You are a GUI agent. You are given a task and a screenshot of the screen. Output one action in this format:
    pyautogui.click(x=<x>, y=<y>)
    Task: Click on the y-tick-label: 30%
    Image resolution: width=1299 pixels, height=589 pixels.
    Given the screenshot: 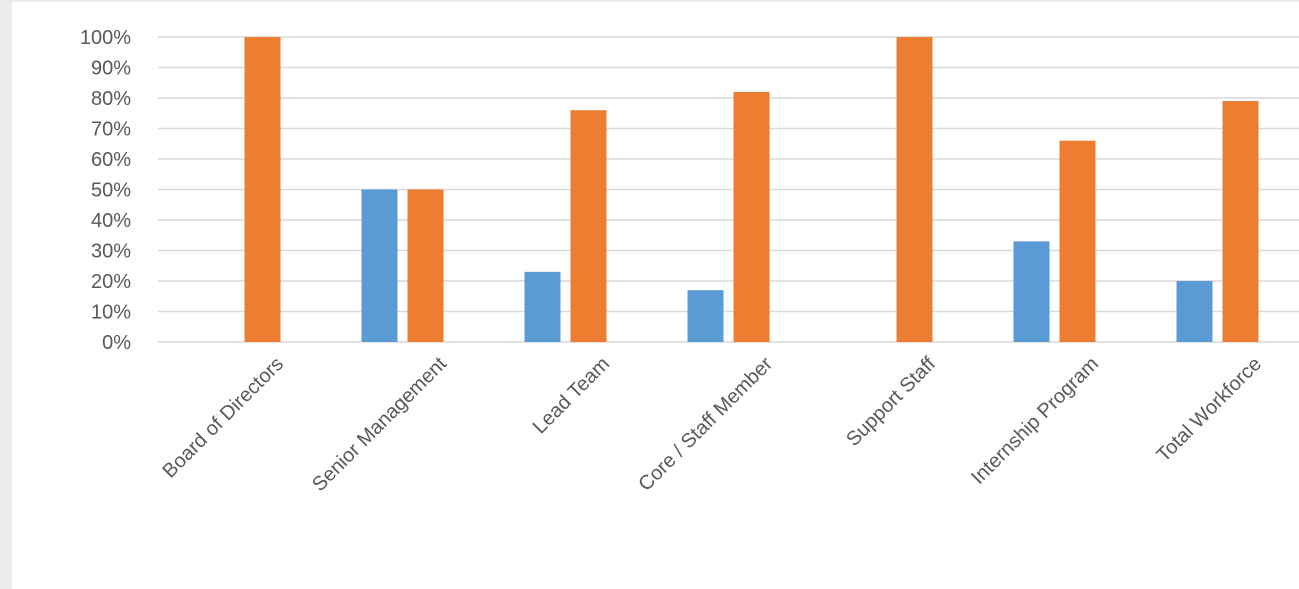 What is the action you would take?
    pyautogui.click(x=111, y=252)
    